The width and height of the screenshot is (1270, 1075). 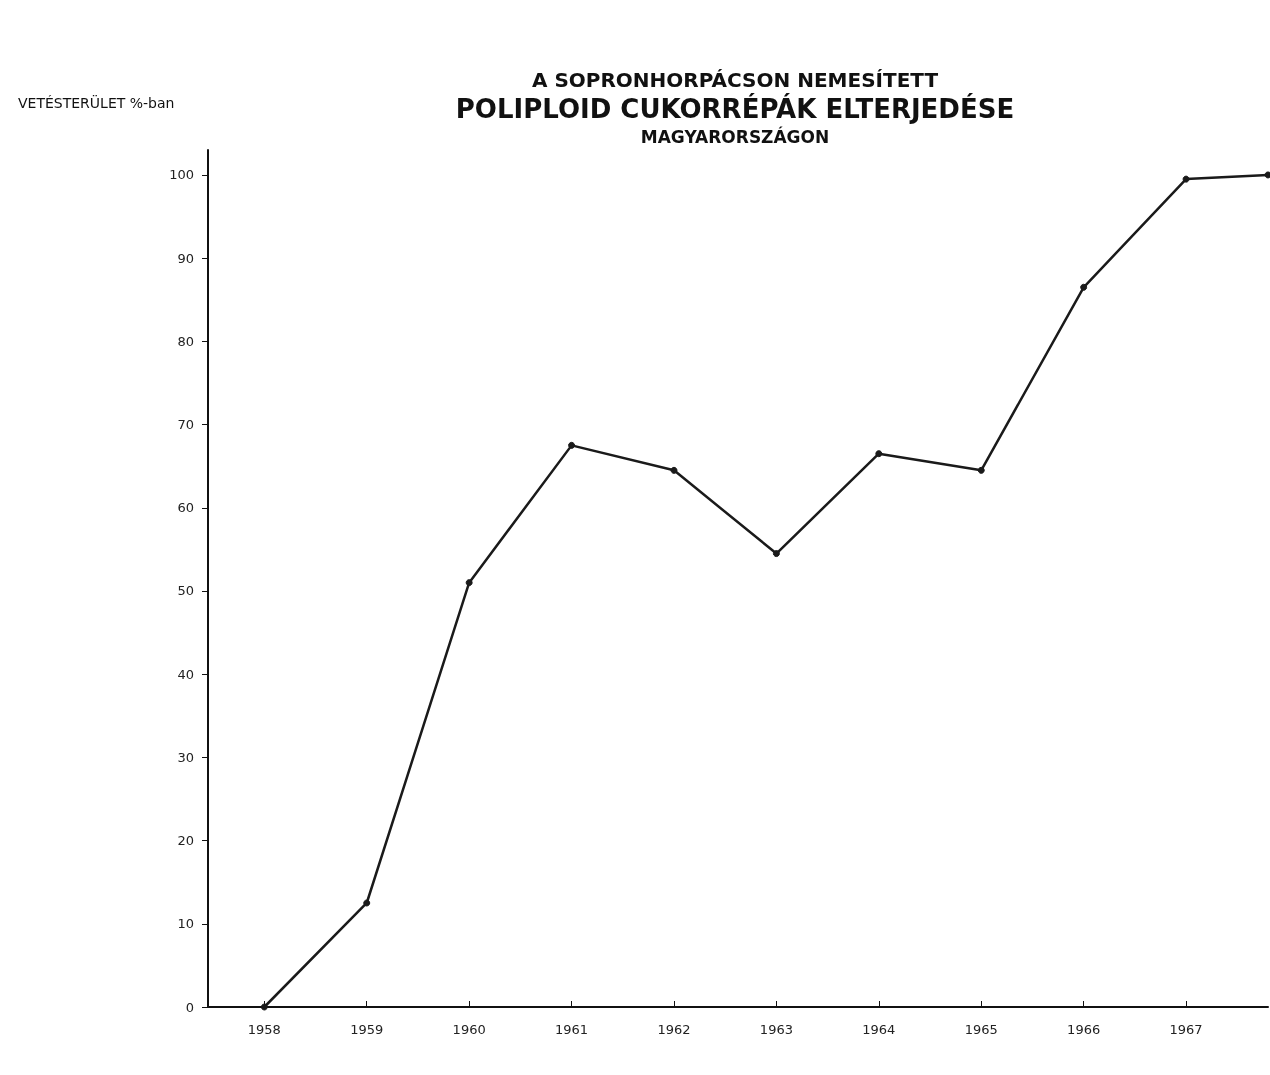 I want to click on y-tick-label: 50, so click(x=185, y=591).